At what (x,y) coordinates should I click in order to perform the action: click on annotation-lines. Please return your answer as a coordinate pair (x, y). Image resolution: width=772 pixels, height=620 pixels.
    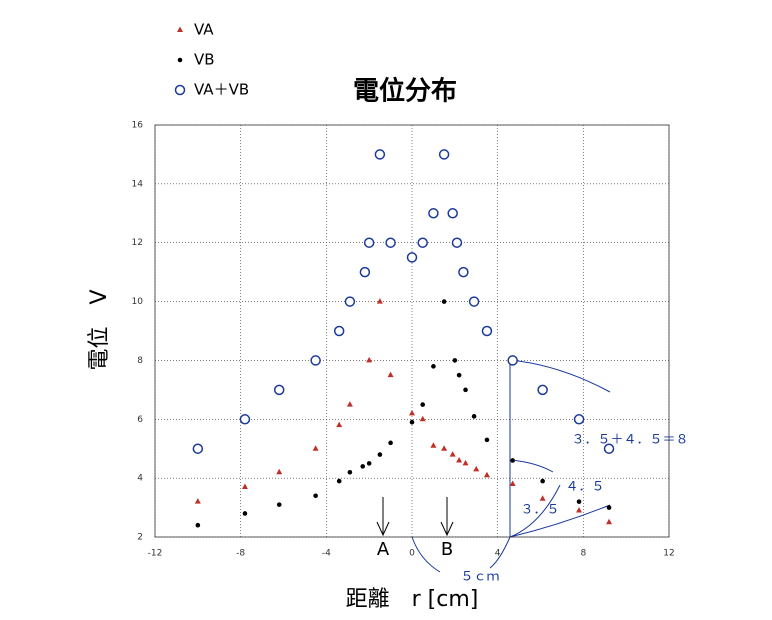
    Looking at the image, I should click on (493, 466).